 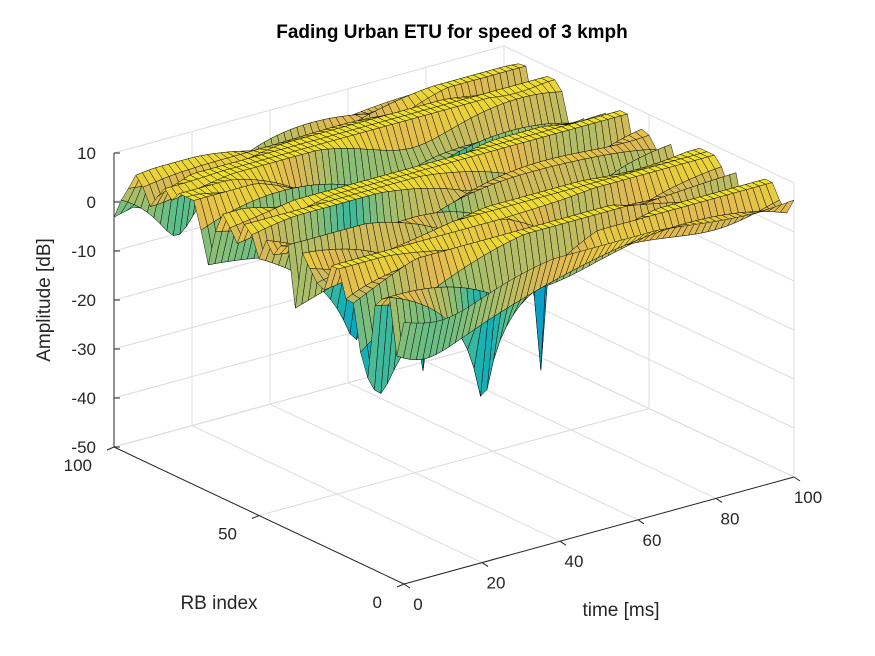 I want to click on time-tick-label: 20, so click(x=496, y=583).